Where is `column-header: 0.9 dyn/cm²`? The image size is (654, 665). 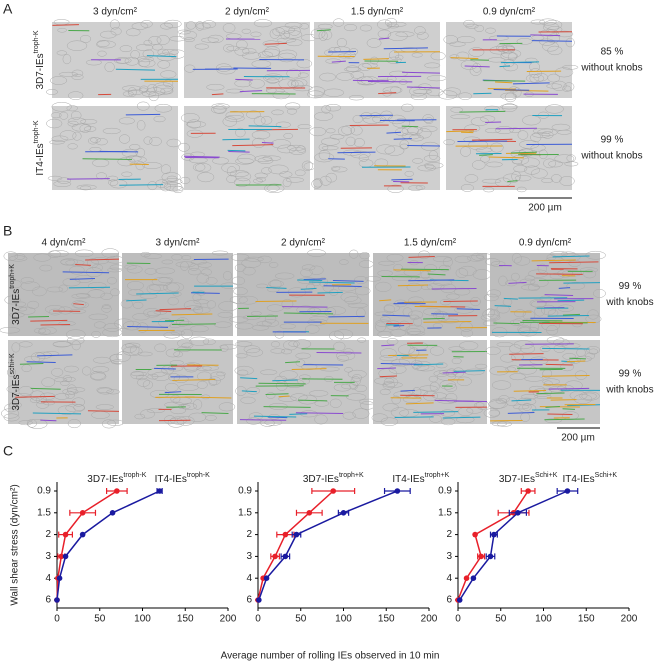 column-header: 0.9 dyn/cm² is located at coordinates (545, 243).